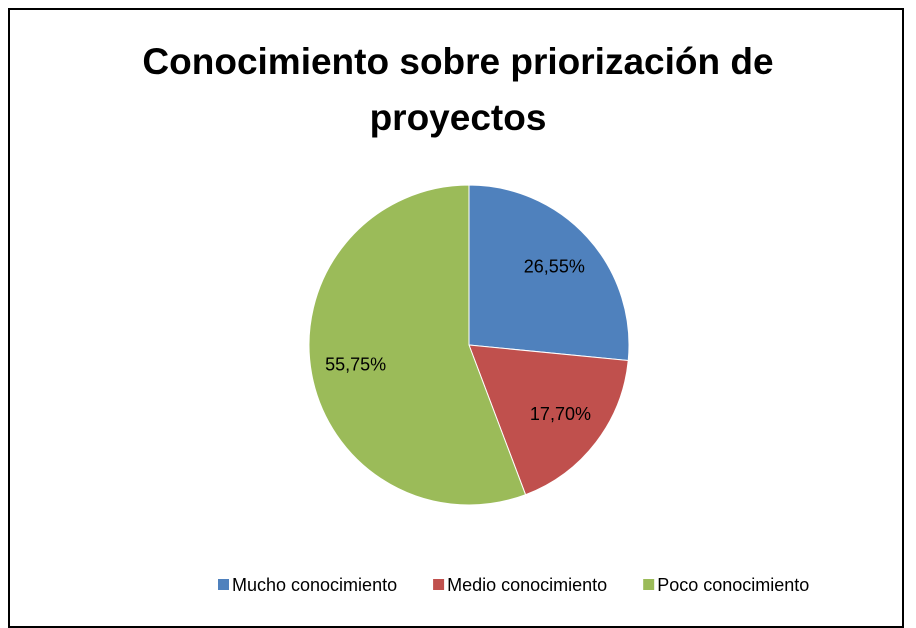  Describe the element at coordinates (527, 585) in the screenshot. I see `legend-label: Medio conocimiento` at that location.